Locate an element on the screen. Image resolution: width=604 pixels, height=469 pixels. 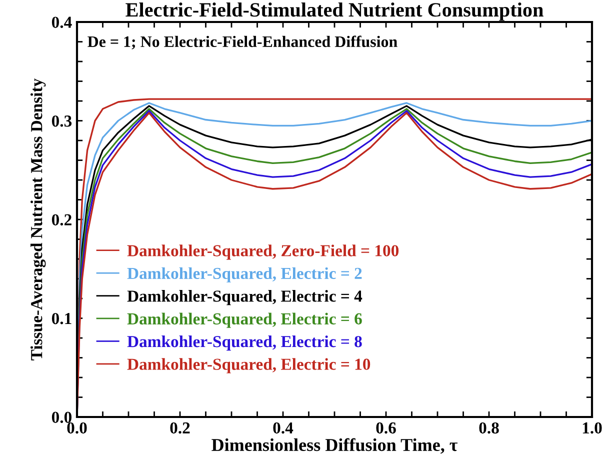
legend-label: Damkohler-Squared, Electric = 6 is located at coordinates (244, 320).